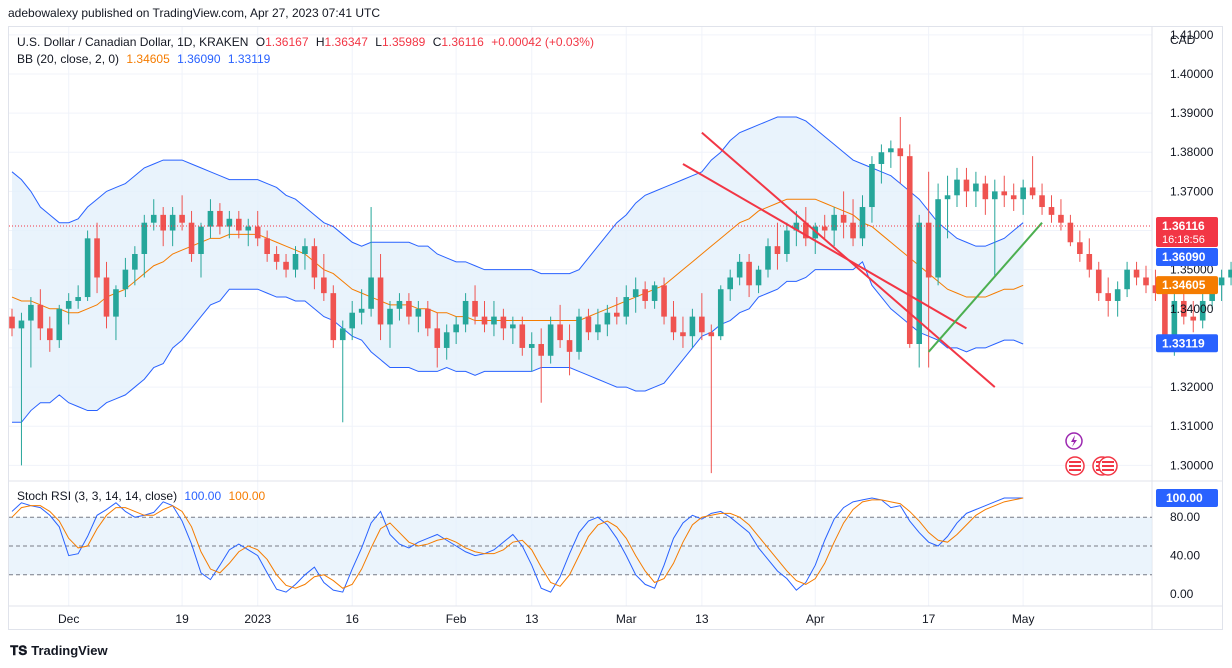 The height and width of the screenshot is (668, 1232). I want to click on bb-basis-value: 1.34605, so click(148, 59).